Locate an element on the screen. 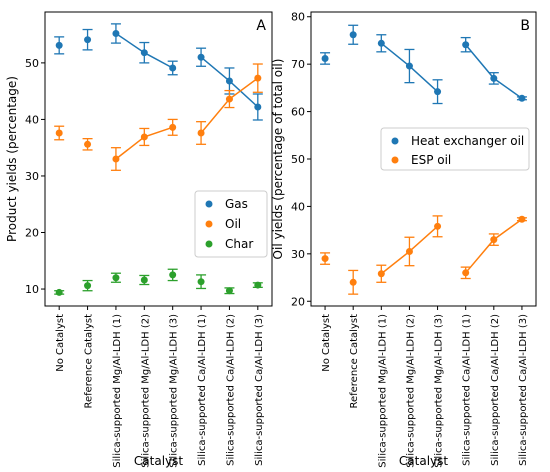 Image resolution: width=550 pixels, height=472 pixels. panel-a-x-tick-label: Silica-supported Ca/Al-LDH (3) is located at coordinates (259, 390).